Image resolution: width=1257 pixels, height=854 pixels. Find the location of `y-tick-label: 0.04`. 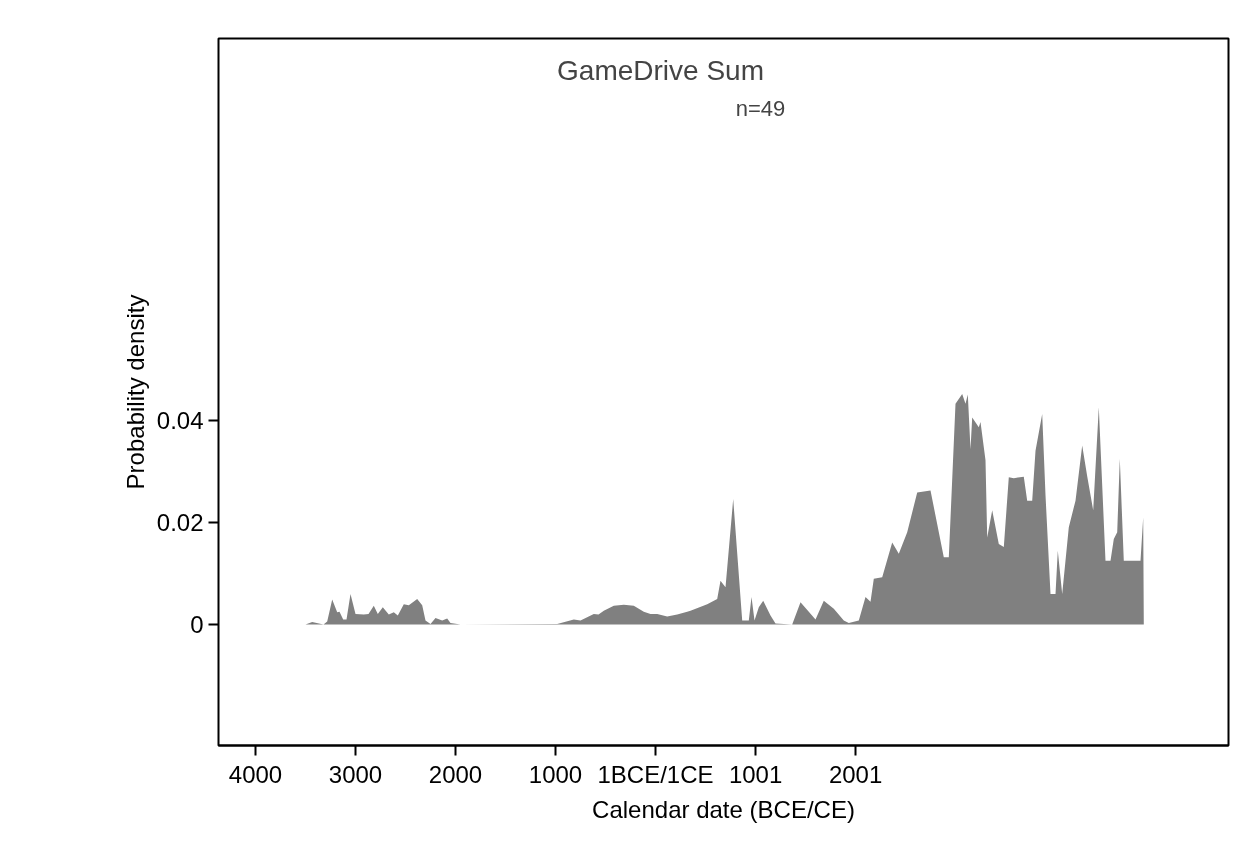

y-tick-label: 0.04 is located at coordinates (180, 421).